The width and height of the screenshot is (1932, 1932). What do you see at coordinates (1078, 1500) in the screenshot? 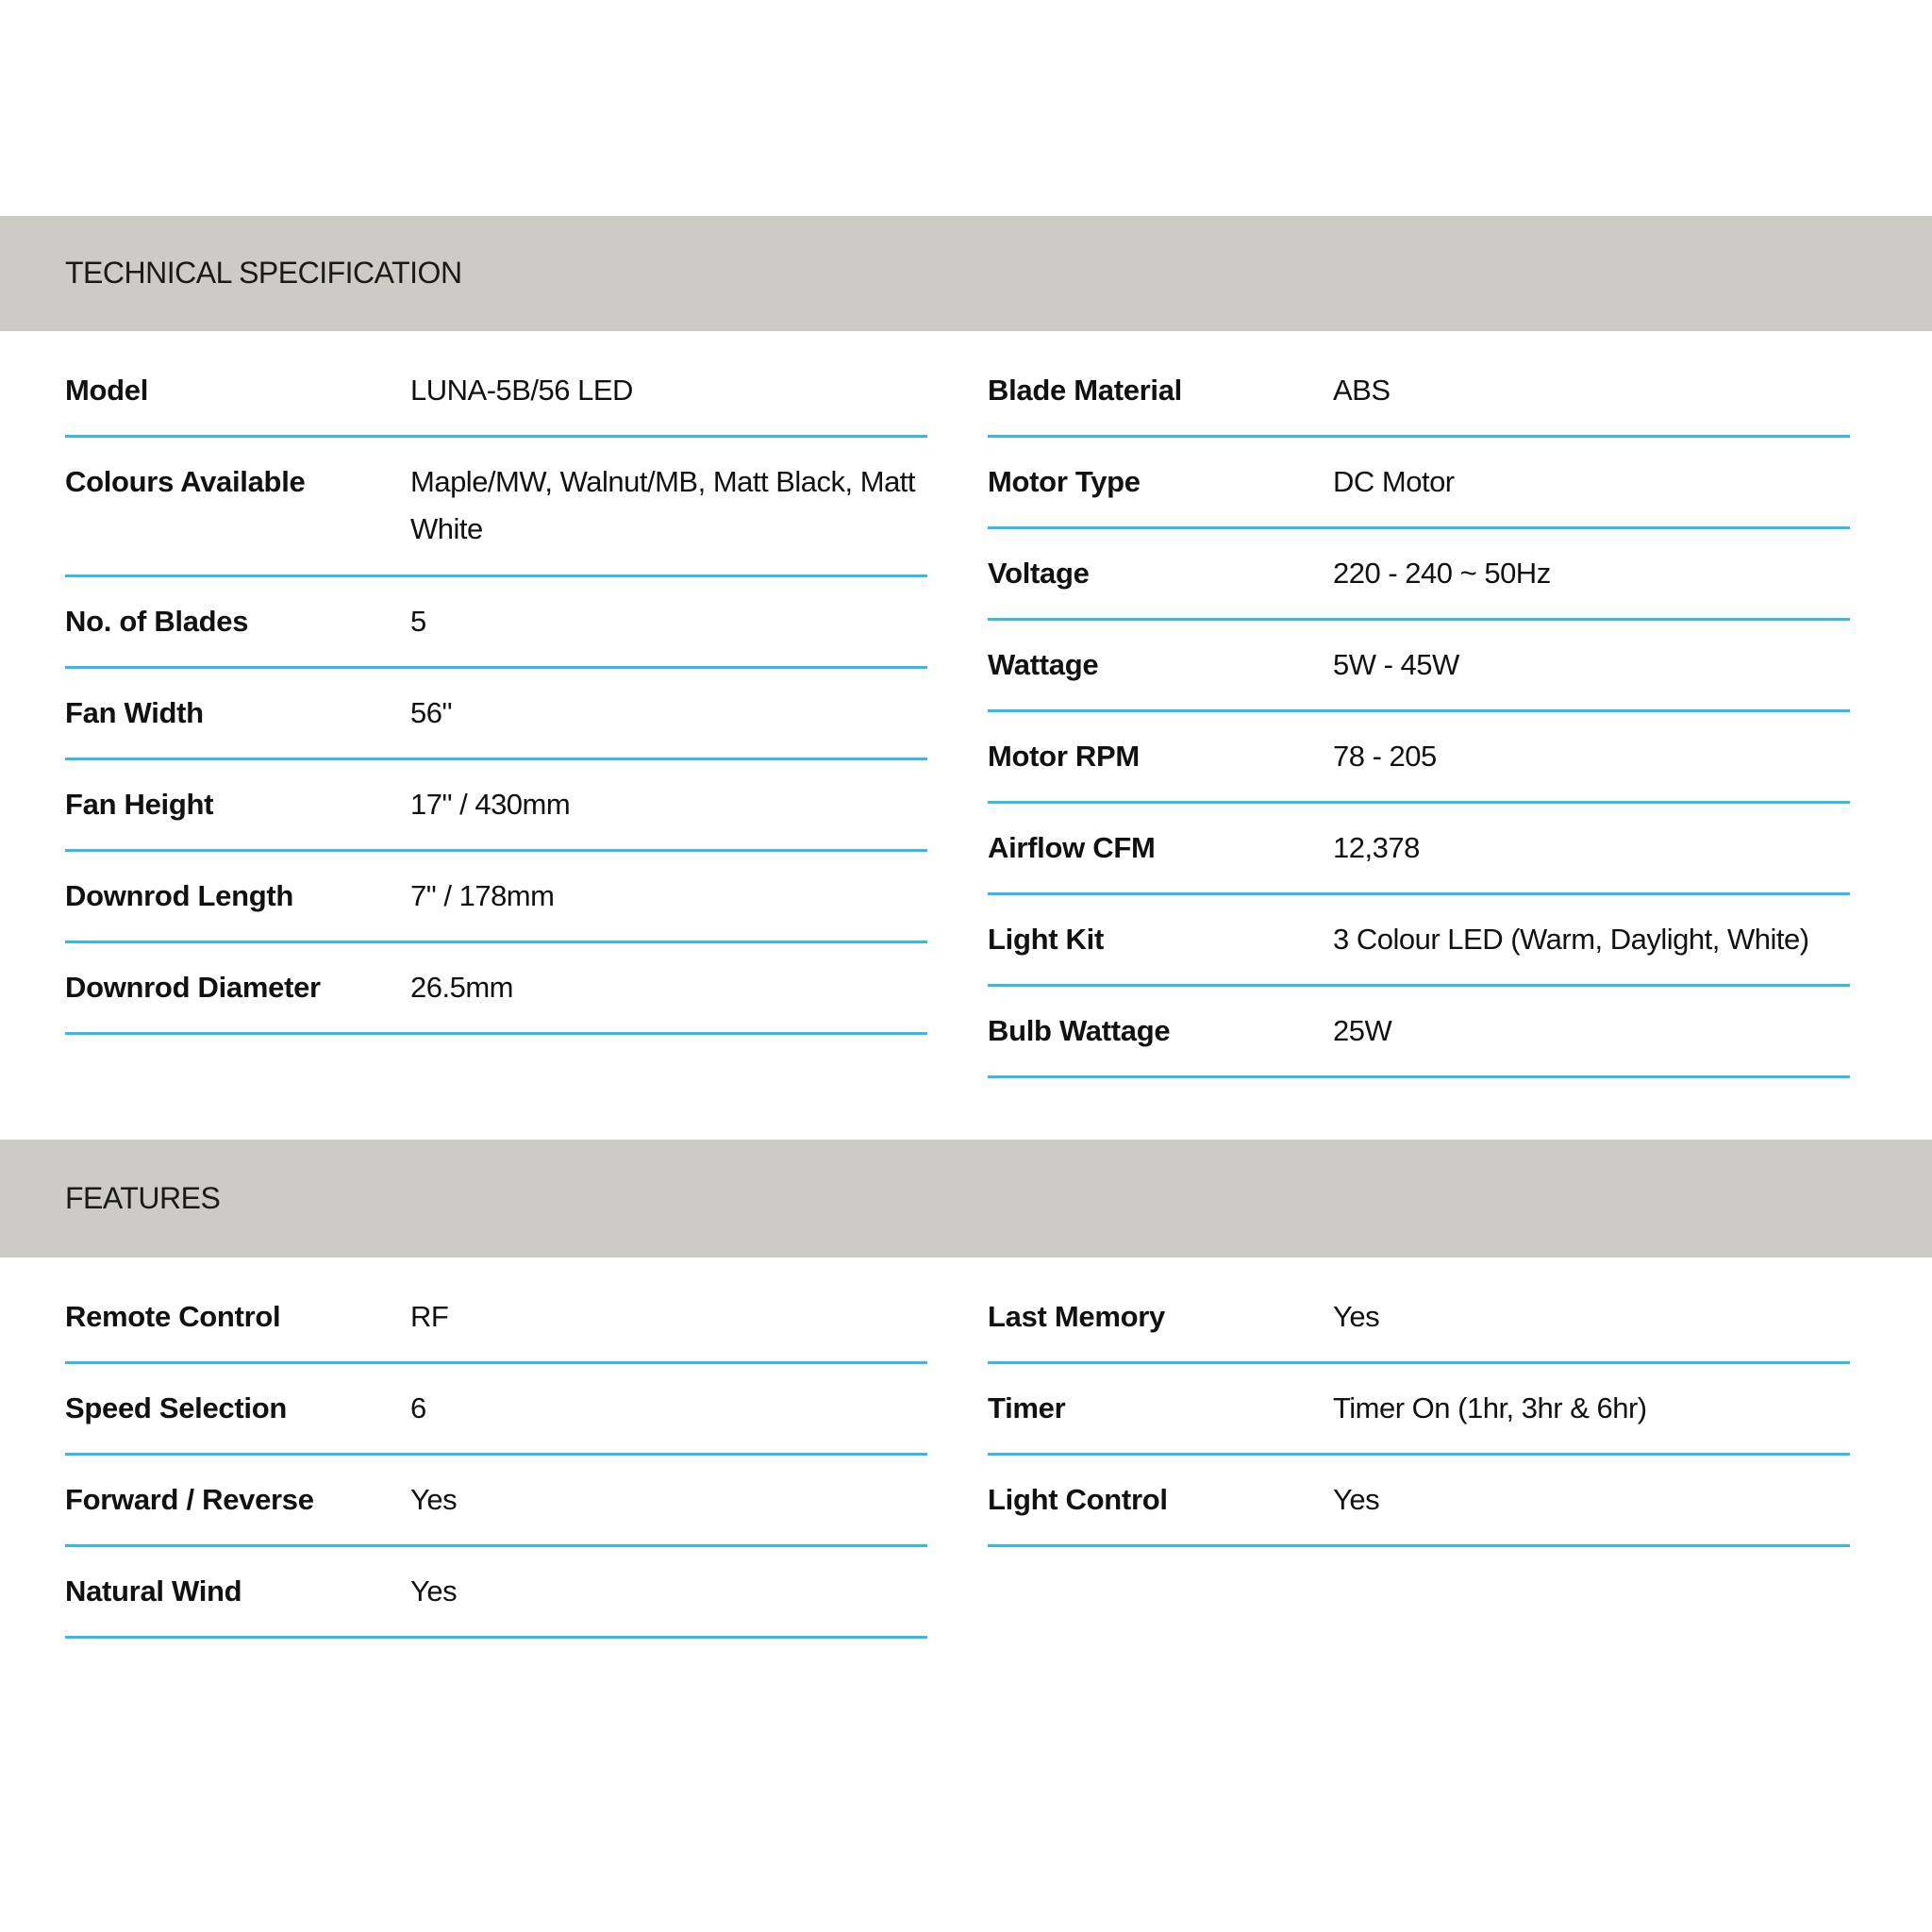
I see `spec-label: Light Control` at bounding box center [1078, 1500].